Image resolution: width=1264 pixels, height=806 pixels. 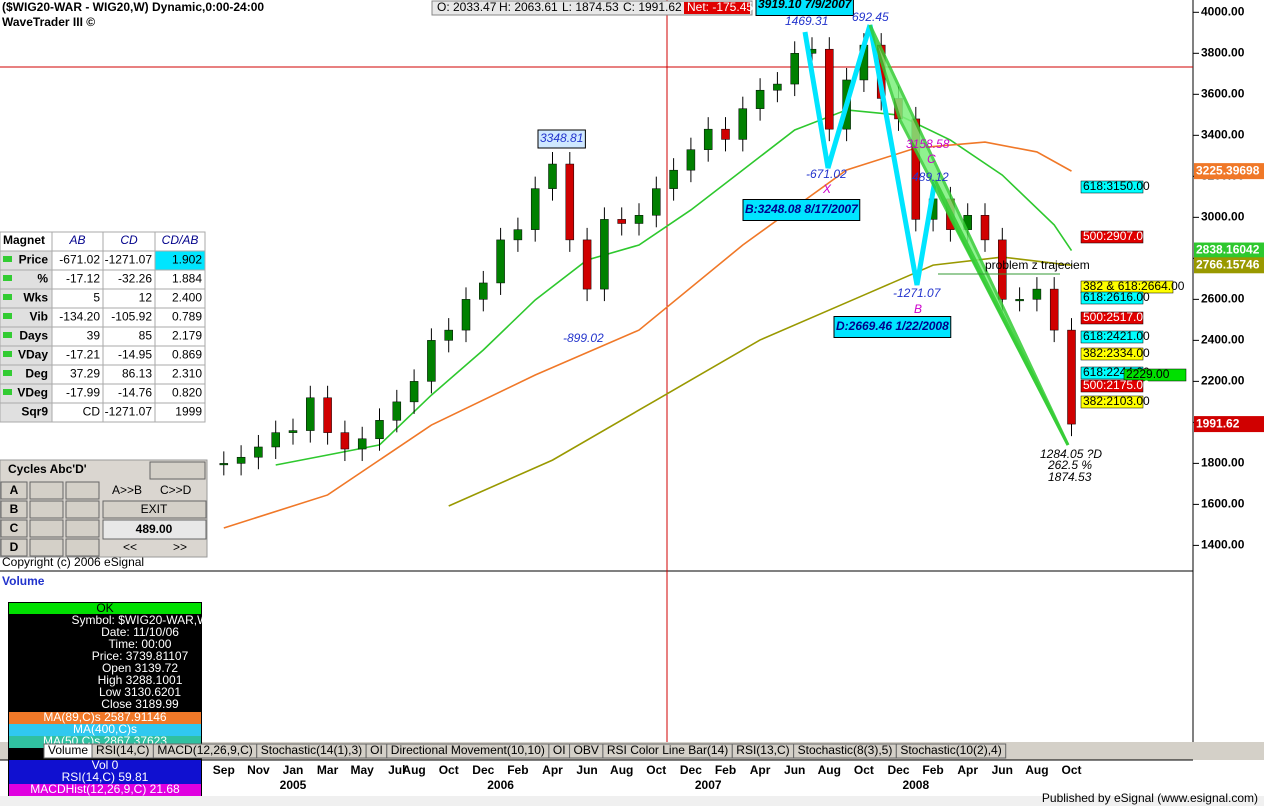 What do you see at coordinates (34, 412) in the screenshot?
I see `magnet-cell-text: Sqr9` at bounding box center [34, 412].